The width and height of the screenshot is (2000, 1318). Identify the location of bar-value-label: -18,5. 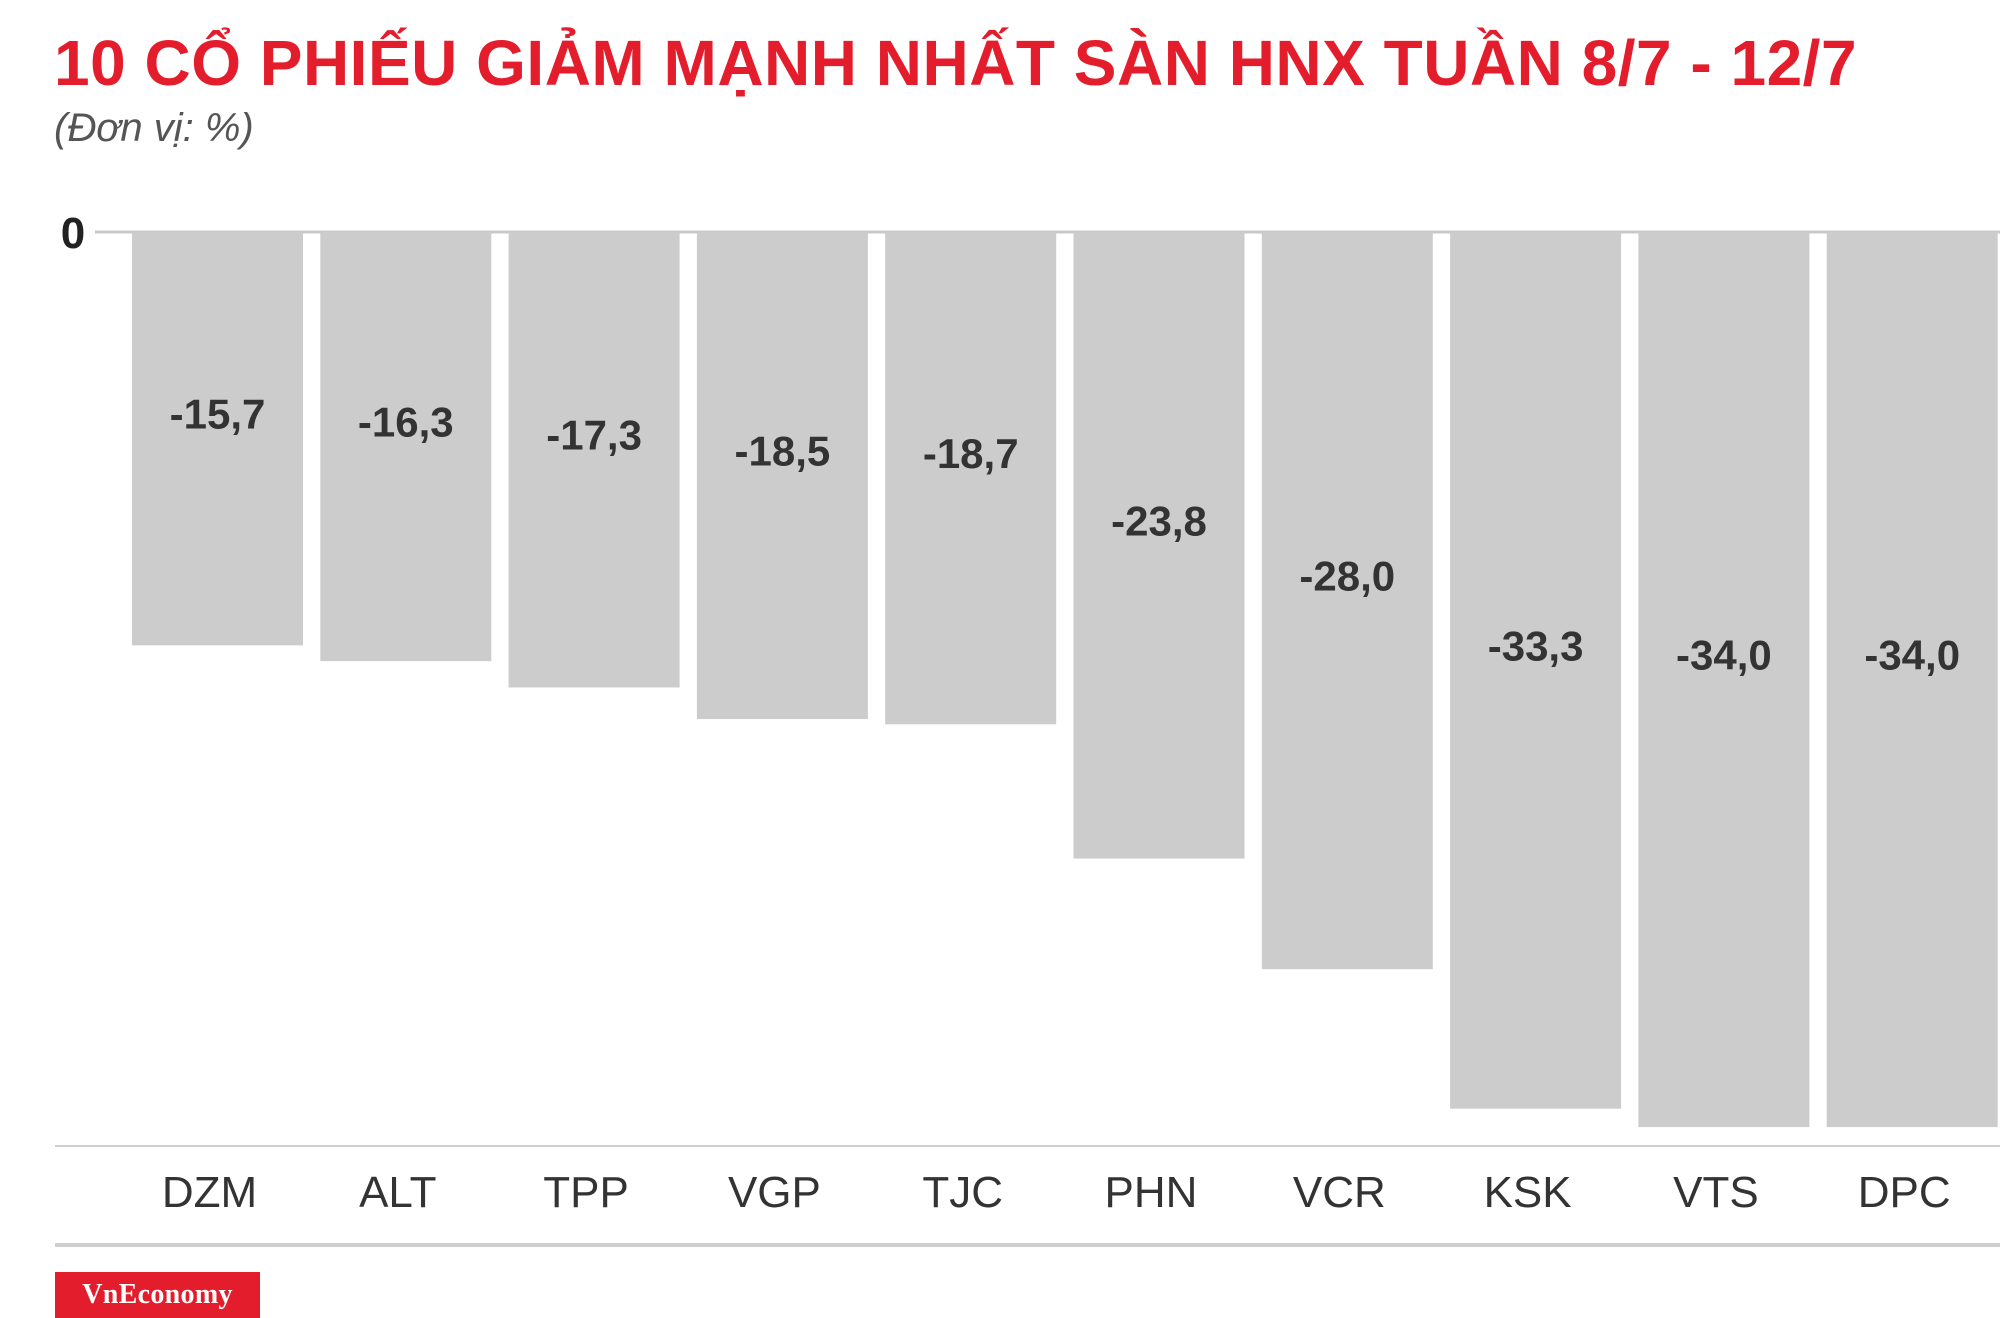
(783, 451).